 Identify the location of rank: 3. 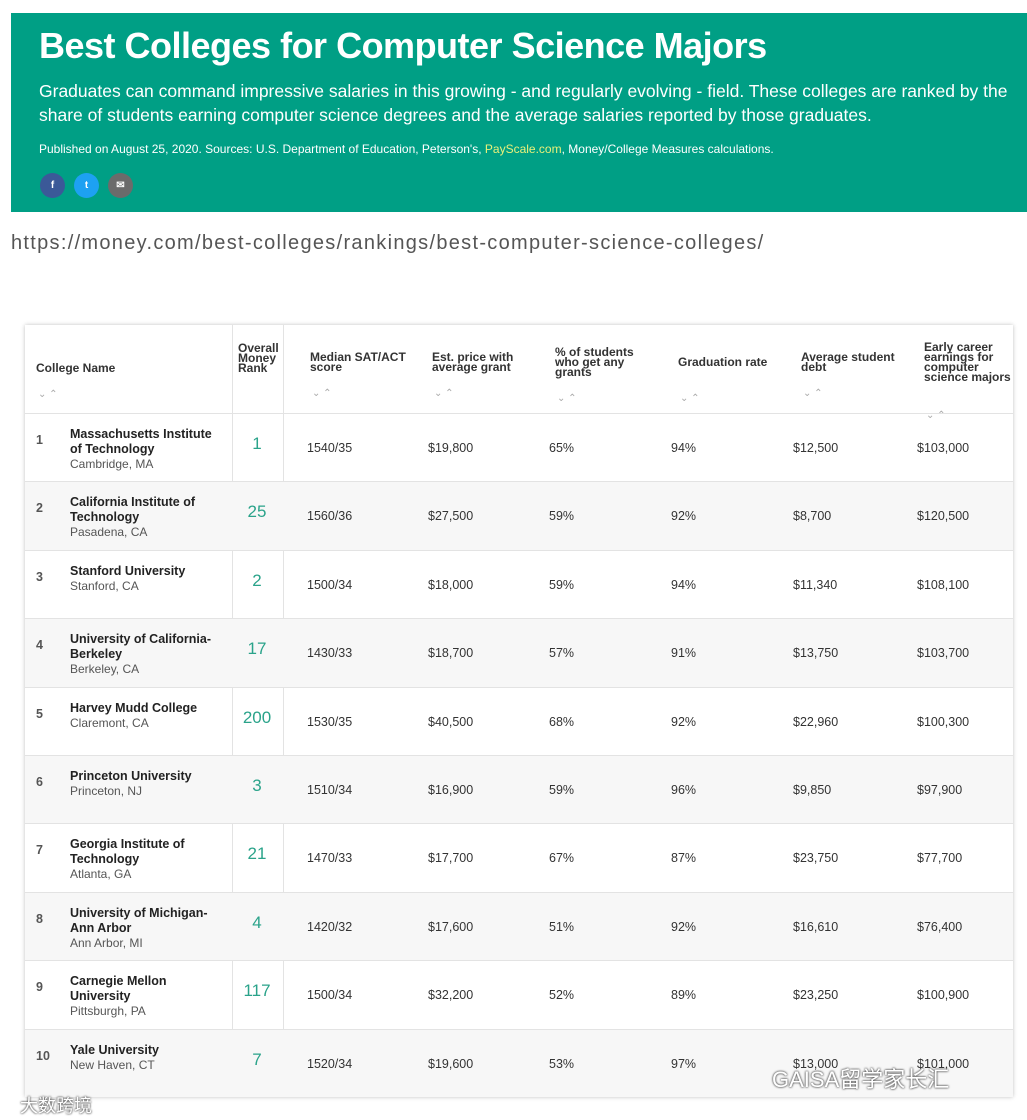
(39, 576).